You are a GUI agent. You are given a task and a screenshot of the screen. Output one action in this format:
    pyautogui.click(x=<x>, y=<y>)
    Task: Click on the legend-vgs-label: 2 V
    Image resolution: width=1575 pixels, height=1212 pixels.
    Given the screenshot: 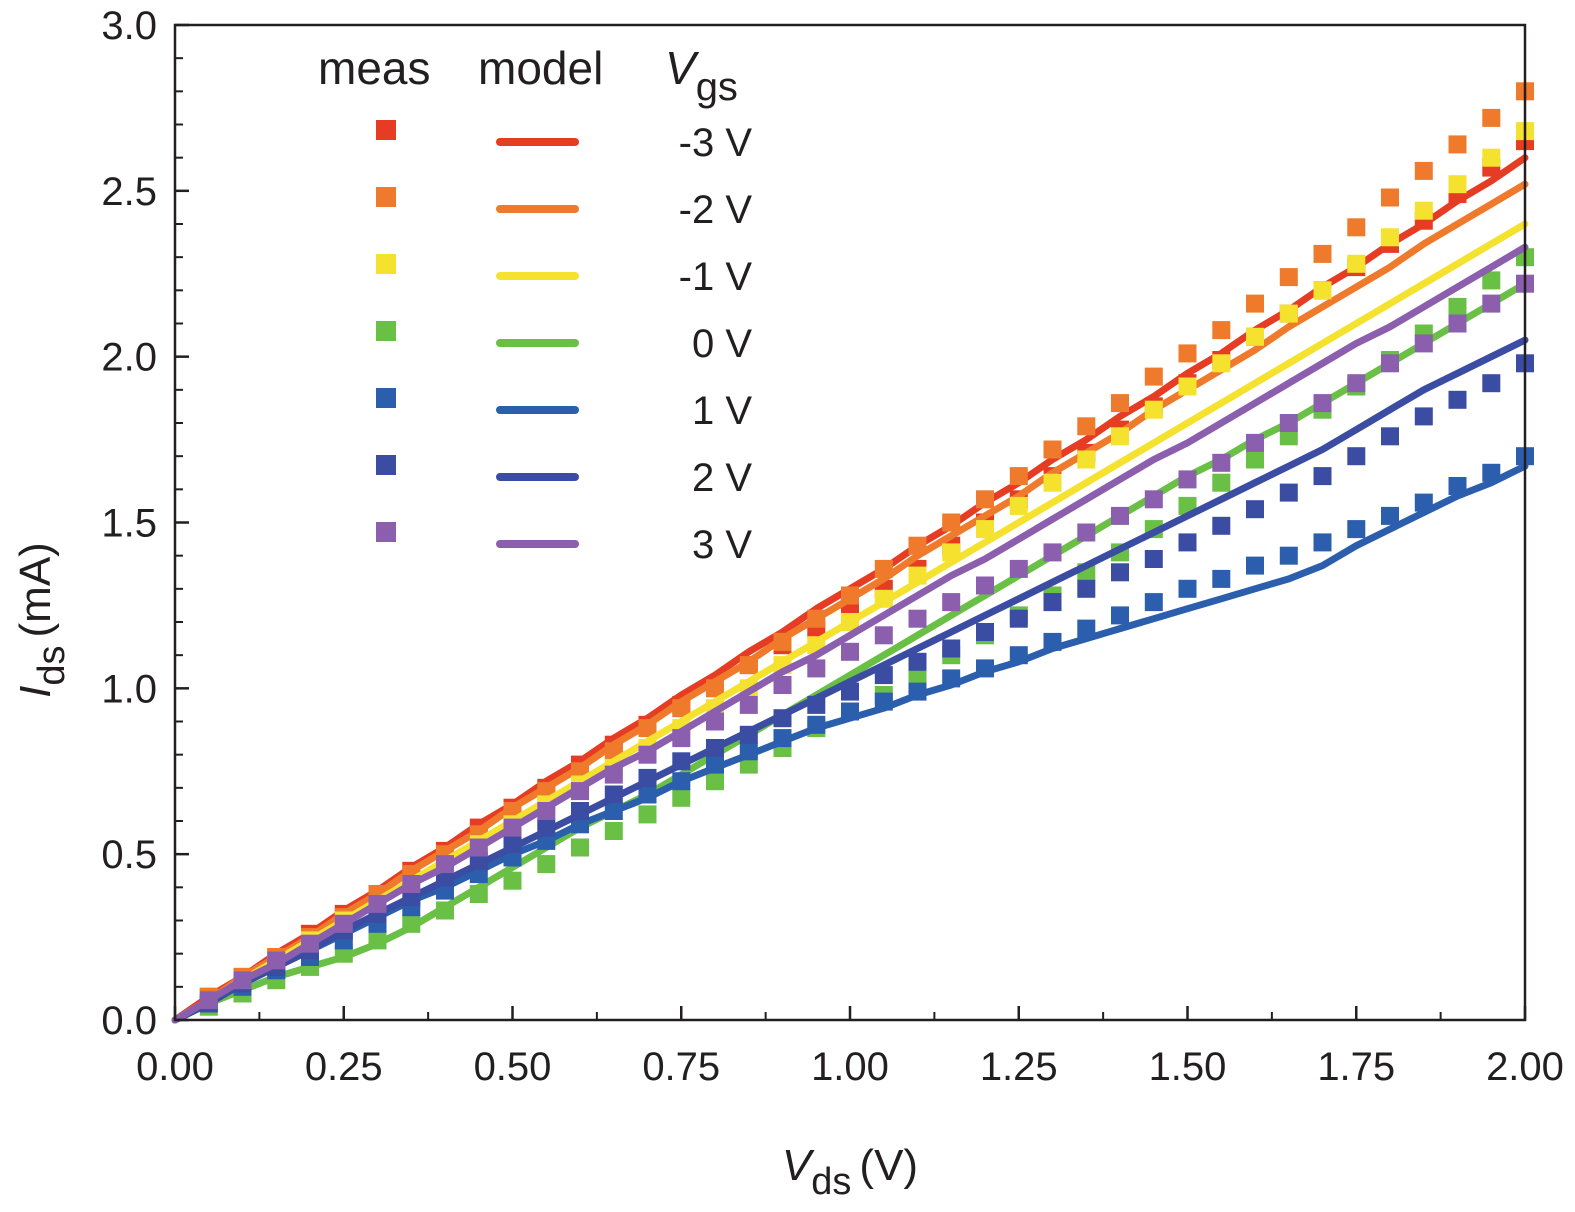 What is the action you would take?
    pyautogui.click(x=722, y=478)
    